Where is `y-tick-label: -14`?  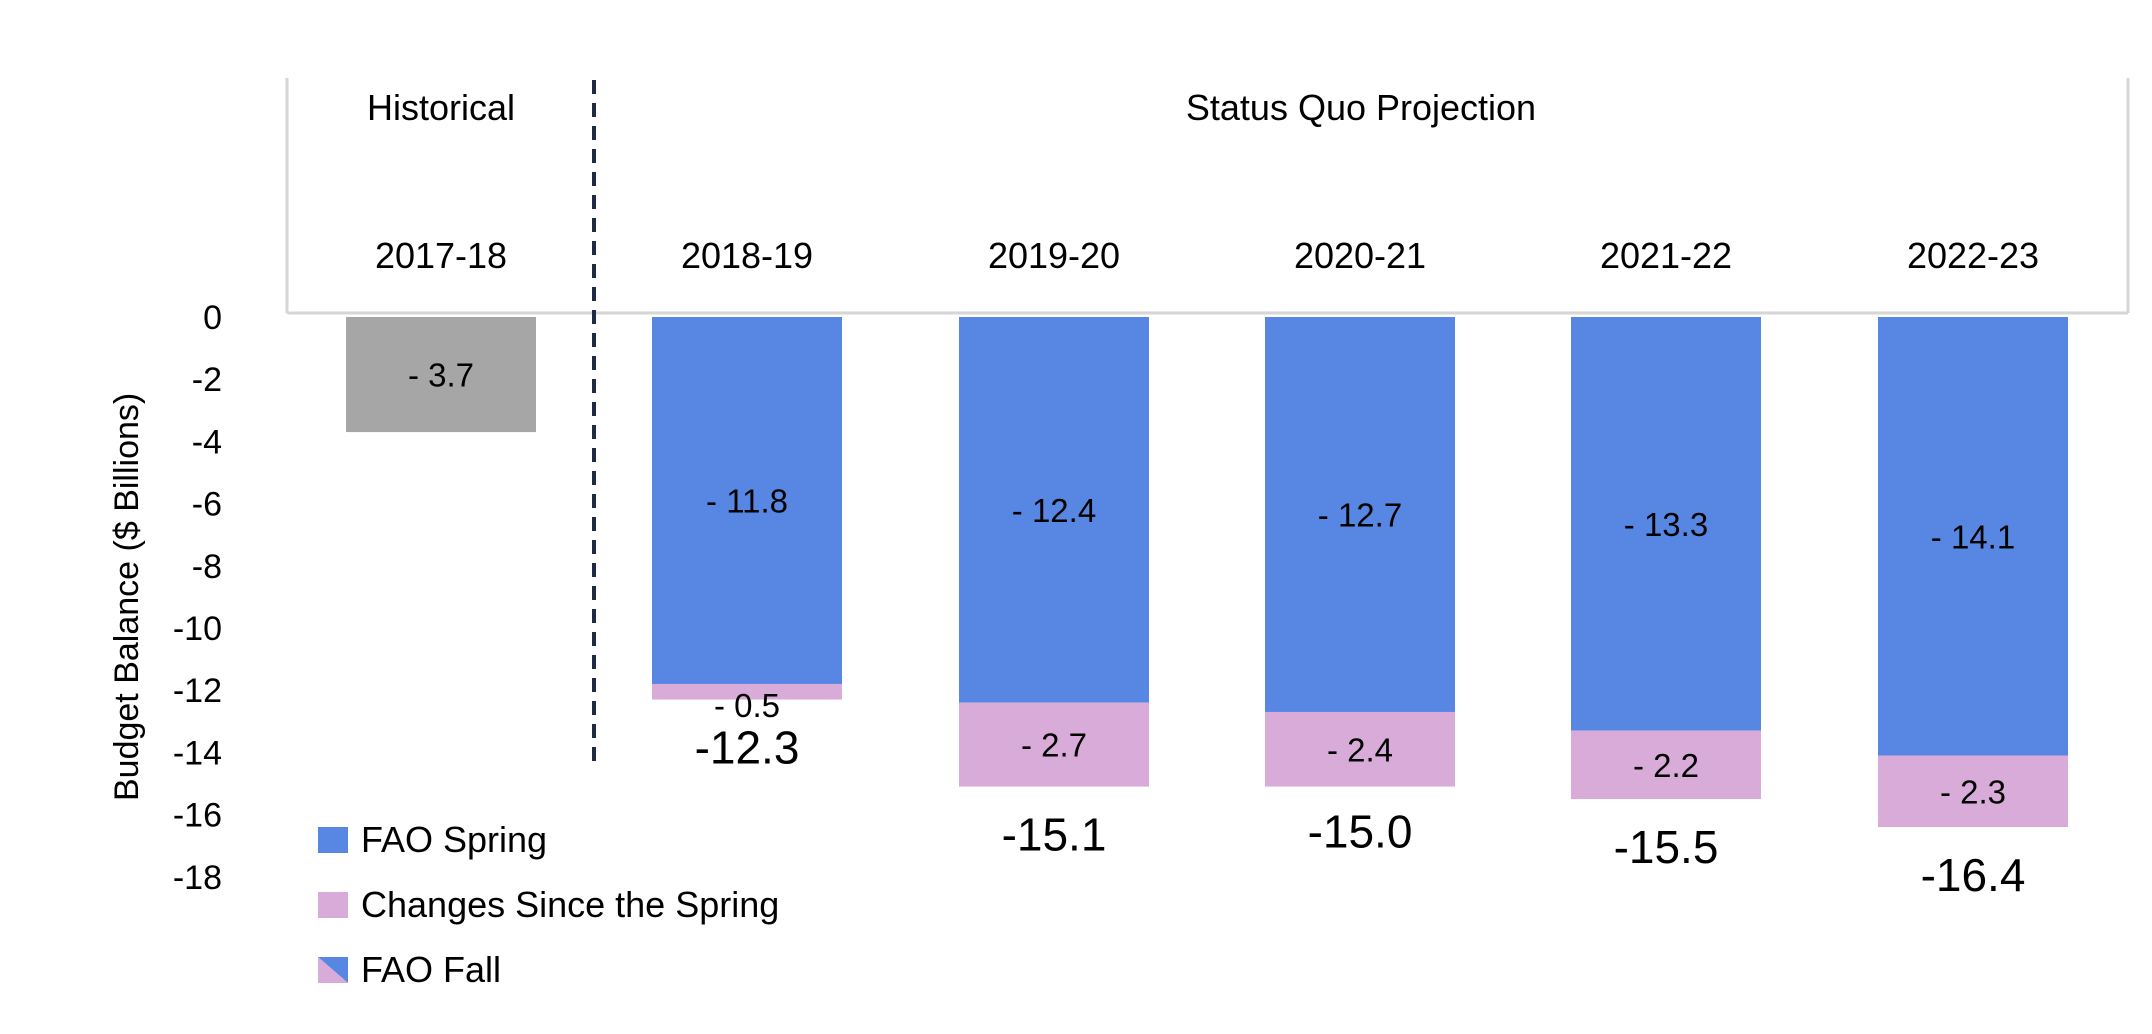
y-tick-label: -14 is located at coordinates (197, 753).